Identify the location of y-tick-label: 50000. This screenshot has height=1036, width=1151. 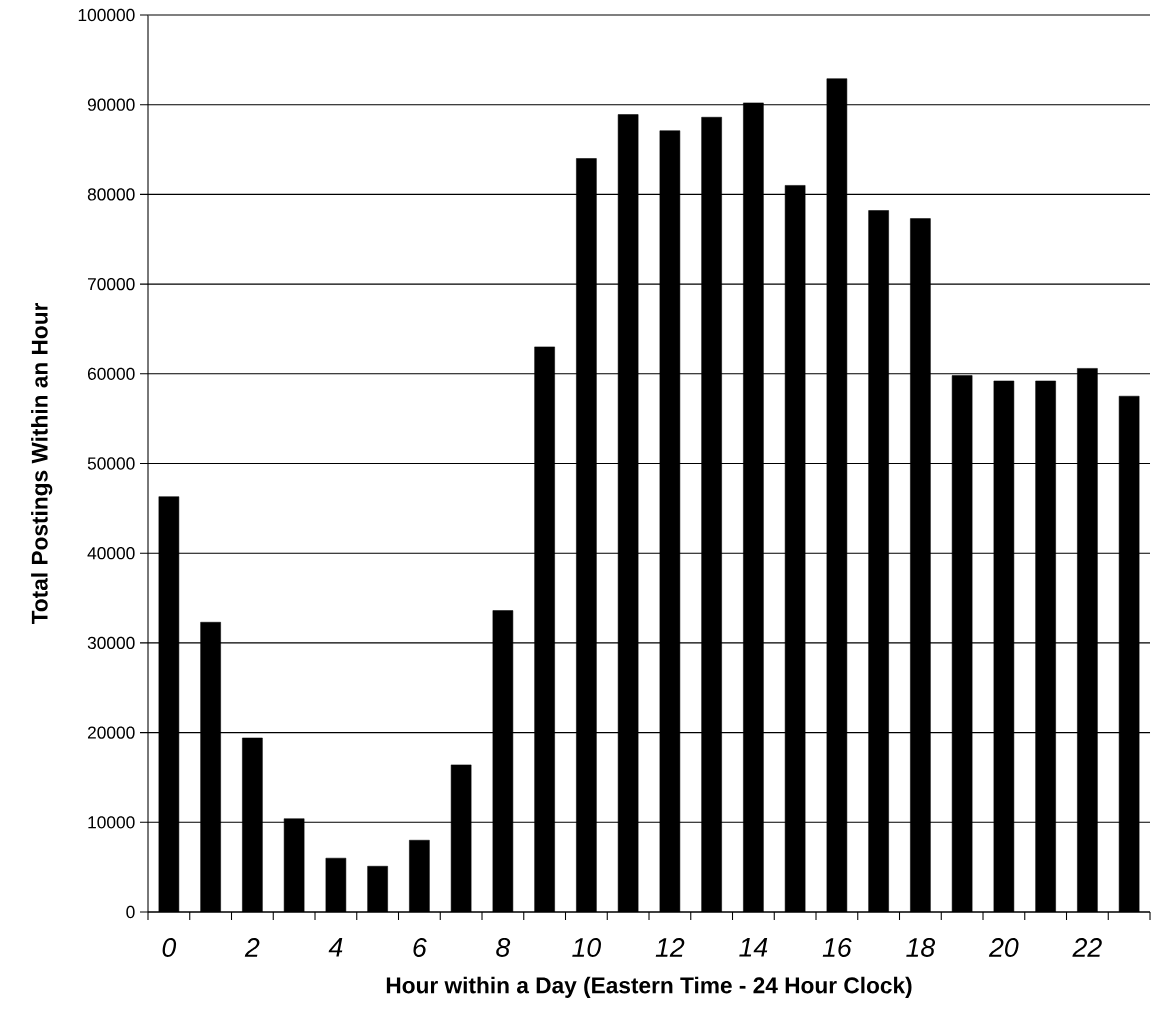
(111, 463).